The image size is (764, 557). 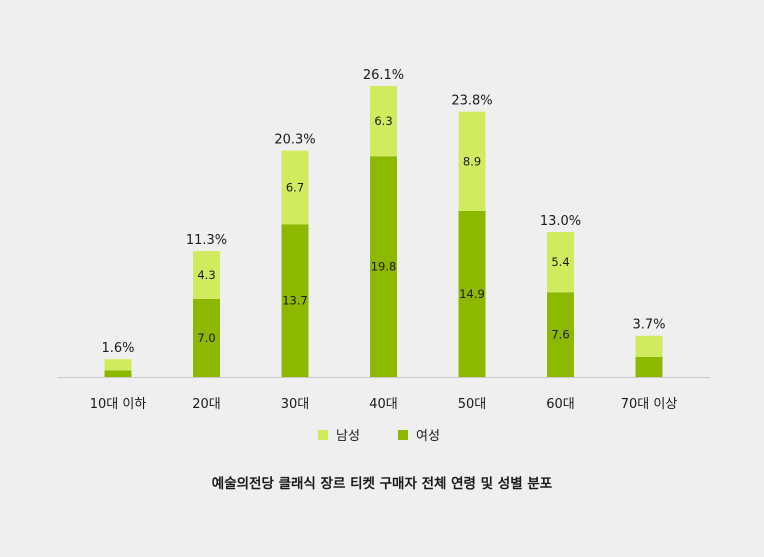 I want to click on total-value-label: 23.8%, so click(x=471, y=101).